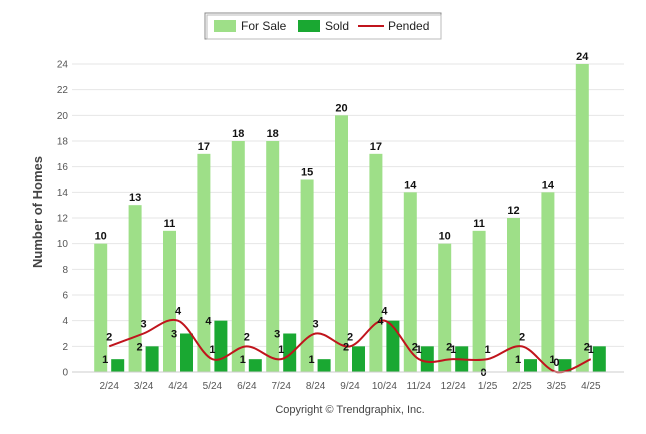 This screenshot has height=434, width=646. I want to click on x-tick-label: 5/24, so click(213, 386).